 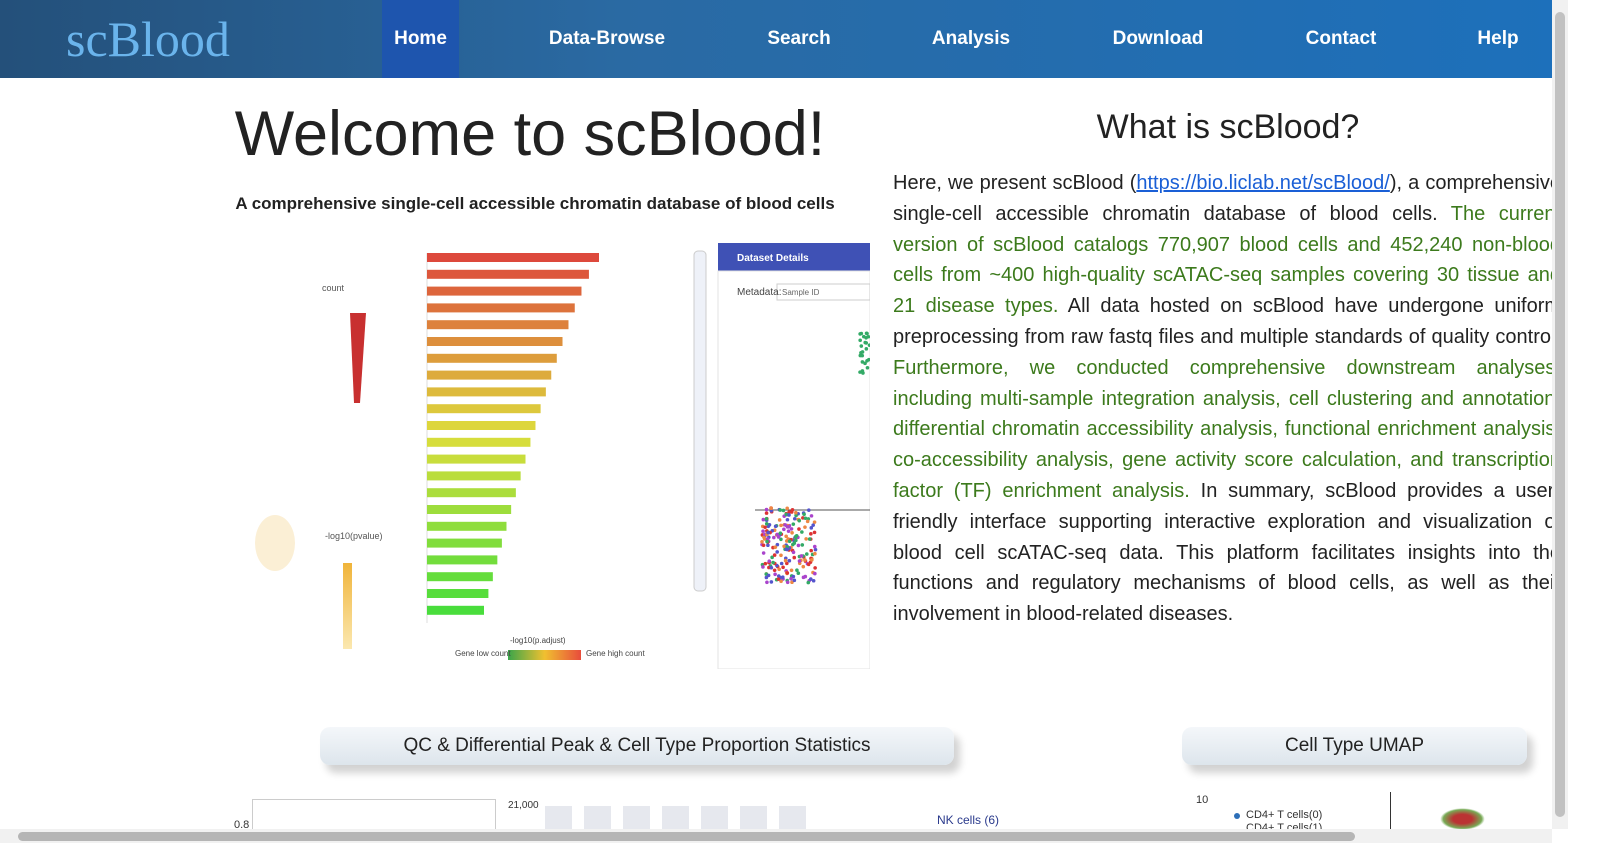 What do you see at coordinates (971, 38) in the screenshot?
I see `nav-item: Analysis` at bounding box center [971, 38].